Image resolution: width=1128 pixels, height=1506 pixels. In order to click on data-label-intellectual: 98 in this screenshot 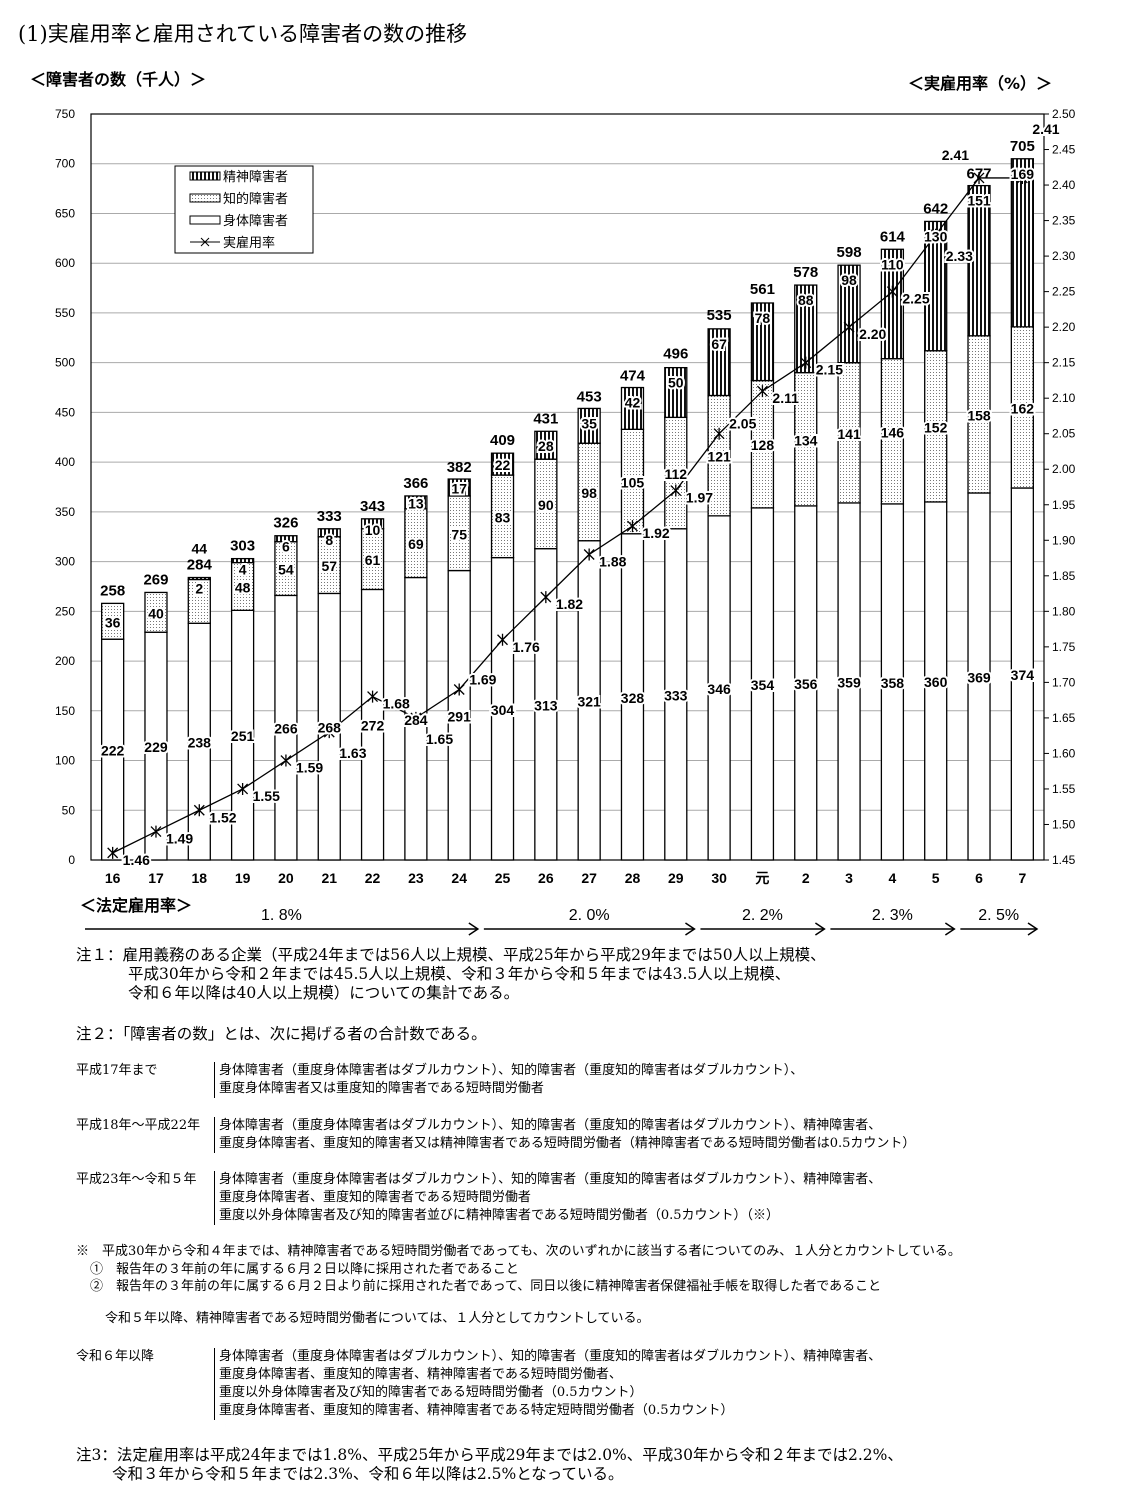, I will do `click(589, 493)`.